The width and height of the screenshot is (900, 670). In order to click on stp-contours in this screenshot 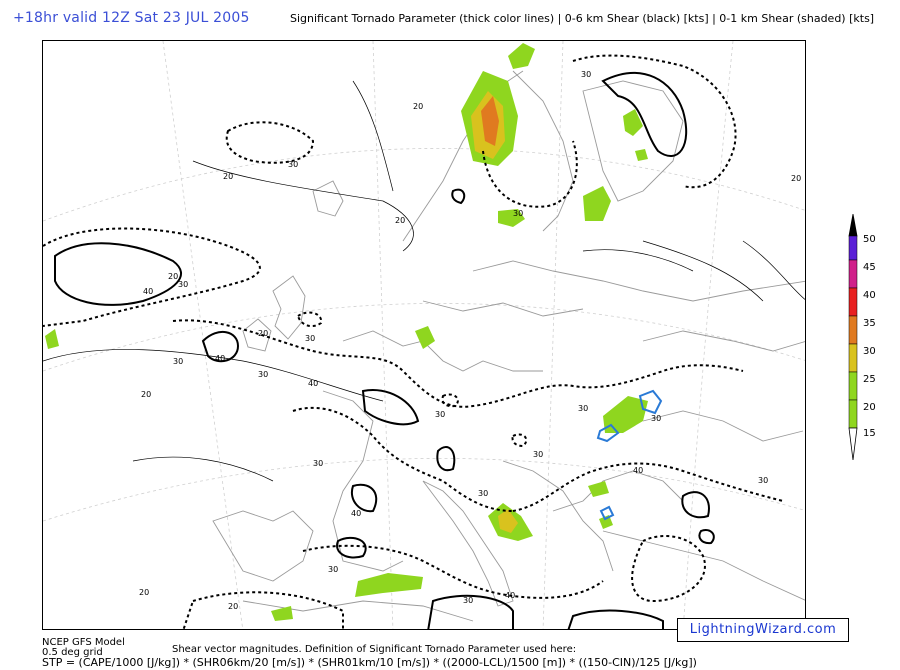, I will do `click(629, 455)`.